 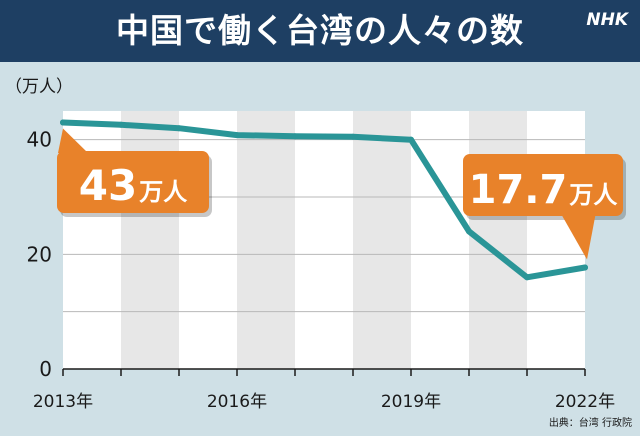 I want to click on x-axis-ticks, so click(x=324, y=372).